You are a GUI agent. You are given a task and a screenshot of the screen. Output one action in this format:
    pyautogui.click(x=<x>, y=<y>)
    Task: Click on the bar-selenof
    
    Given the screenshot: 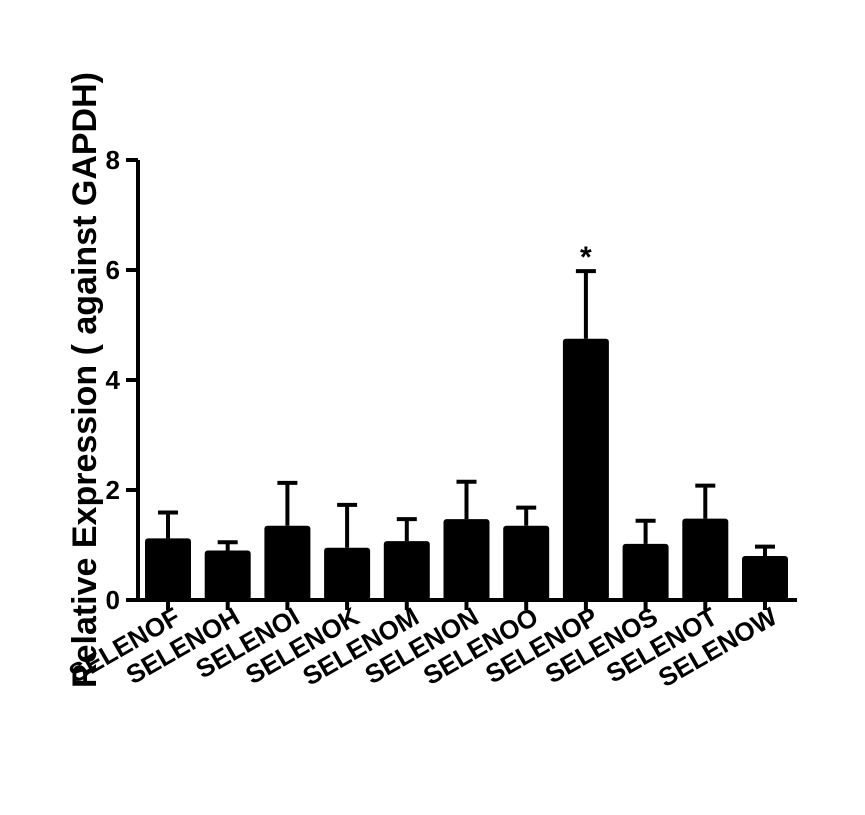 What is the action you would take?
    pyautogui.click(x=168, y=569)
    